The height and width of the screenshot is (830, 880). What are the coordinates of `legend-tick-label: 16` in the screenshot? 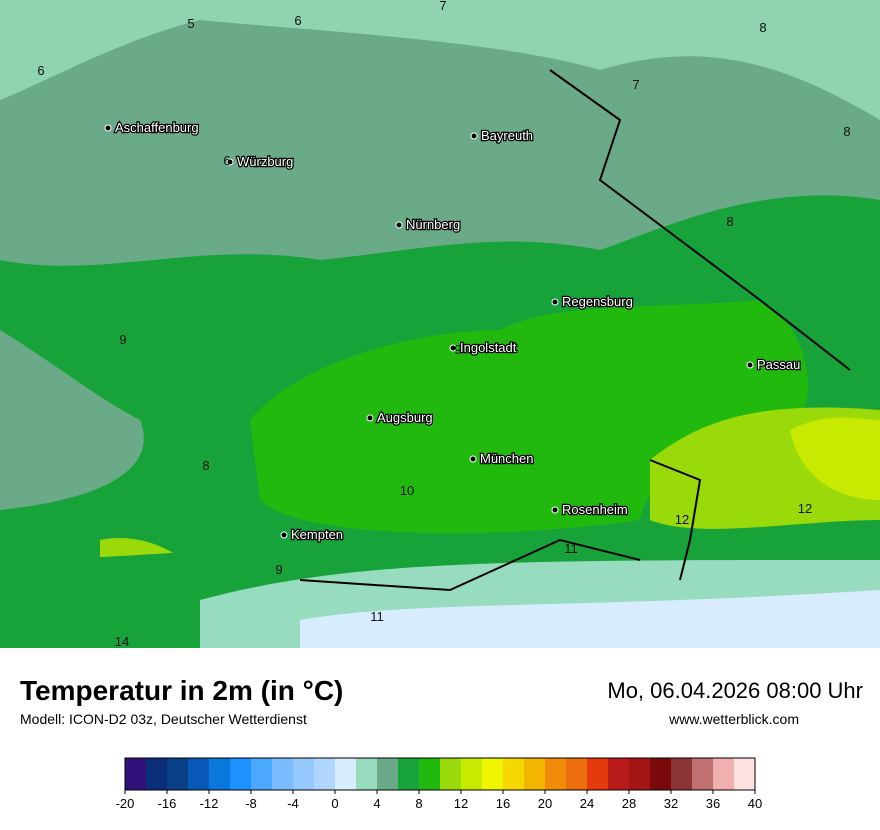 It's located at (503, 803).